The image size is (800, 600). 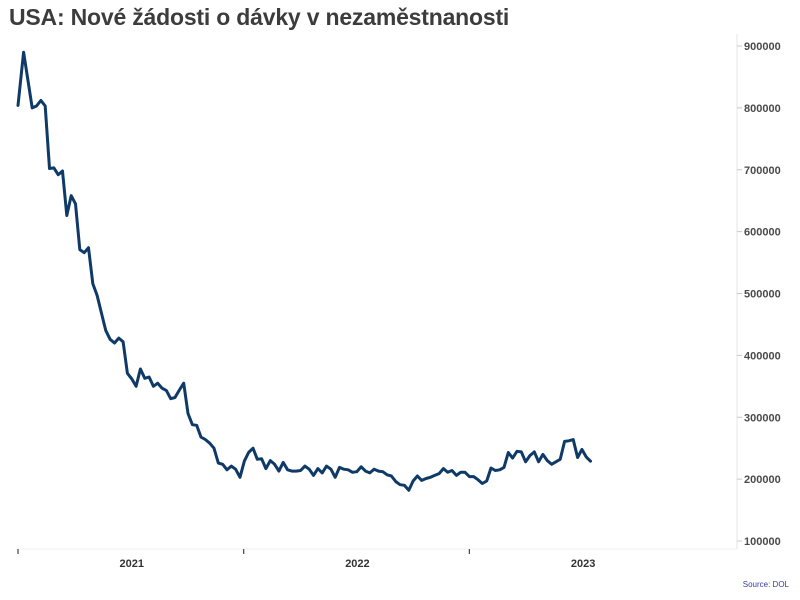 I want to click on y-tick-label: 800000, so click(x=762, y=109).